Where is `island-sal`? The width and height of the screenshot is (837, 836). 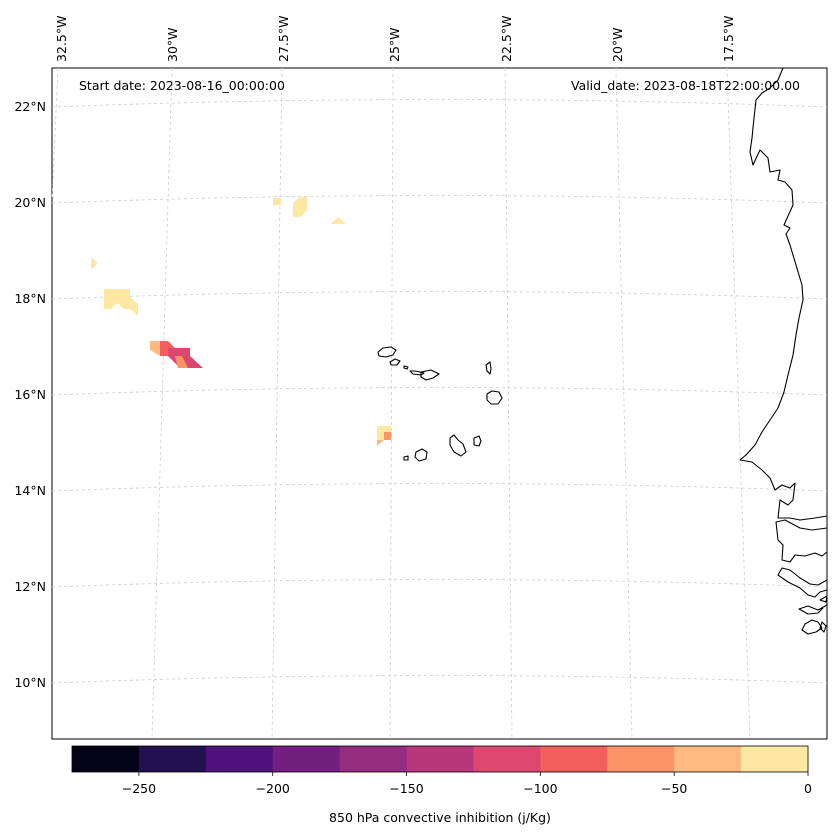
island-sal is located at coordinates (488, 368).